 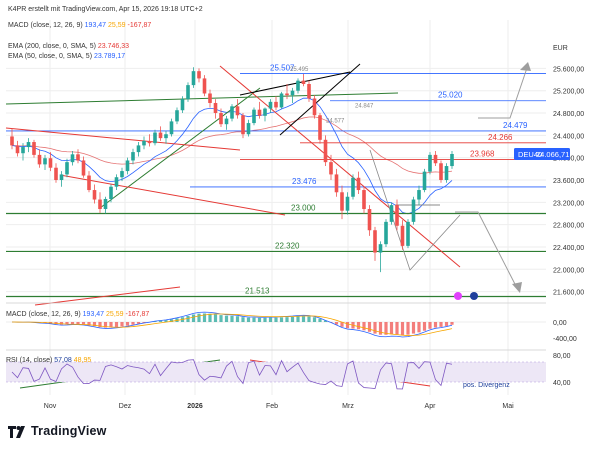 I want to click on time-tick-label: Nov, so click(x=50, y=406).